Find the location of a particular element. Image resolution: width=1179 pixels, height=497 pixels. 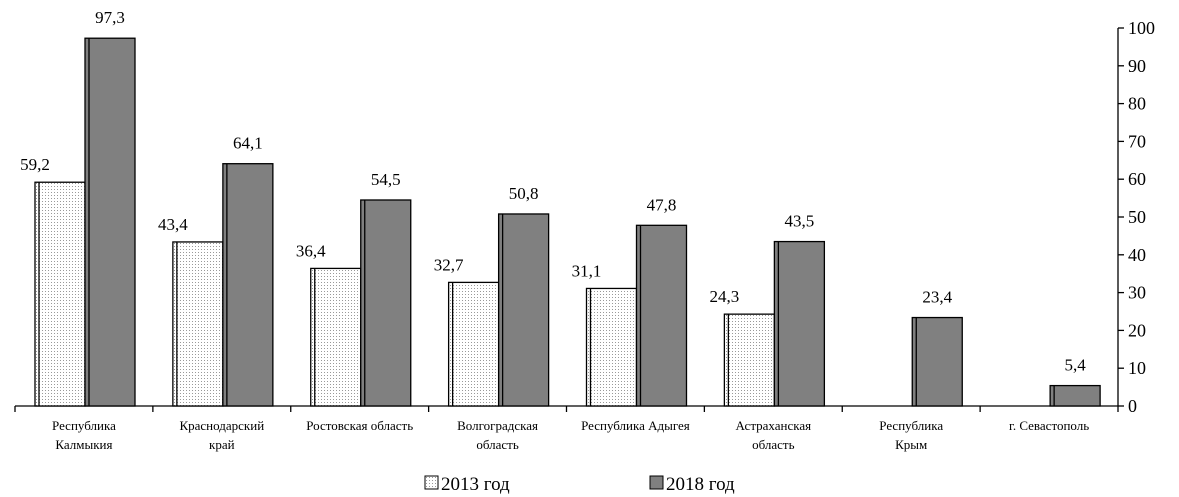

x-tick-label: Республика Крым is located at coordinates (911, 435).